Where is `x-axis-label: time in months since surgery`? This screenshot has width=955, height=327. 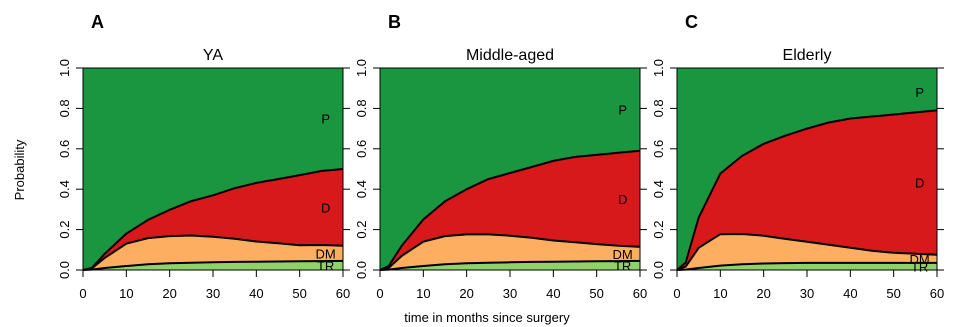
x-axis-label: time in months since surgery is located at coordinates (487, 317).